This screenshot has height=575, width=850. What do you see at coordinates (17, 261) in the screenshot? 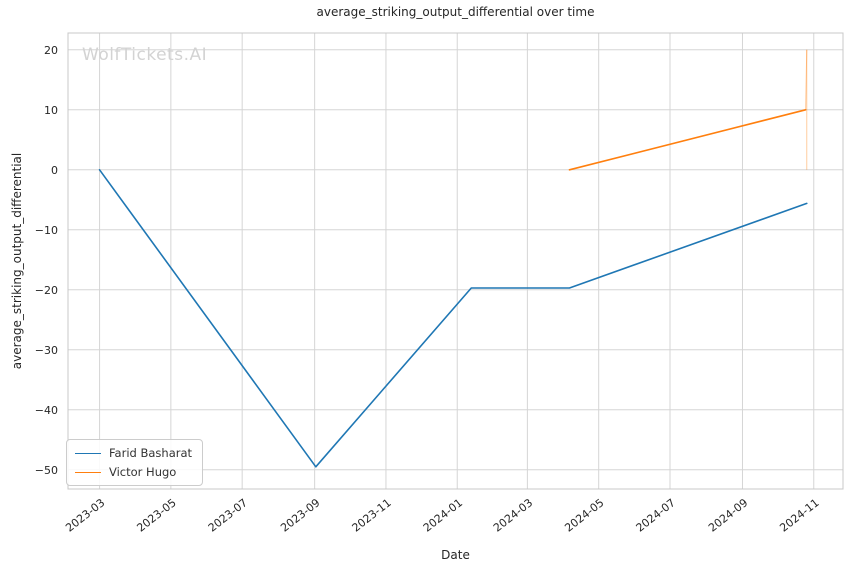
I see `y-axis-label: average_striking_output_differential` at bounding box center [17, 261].